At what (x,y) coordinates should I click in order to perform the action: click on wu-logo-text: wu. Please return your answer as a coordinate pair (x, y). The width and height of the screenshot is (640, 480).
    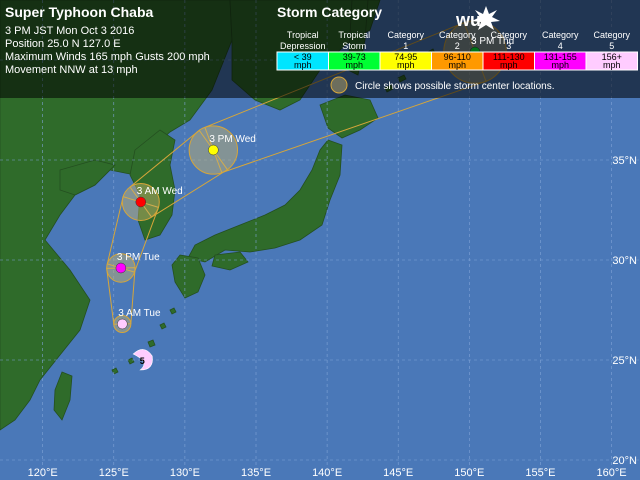
    Looking at the image, I should click on (468, 20).